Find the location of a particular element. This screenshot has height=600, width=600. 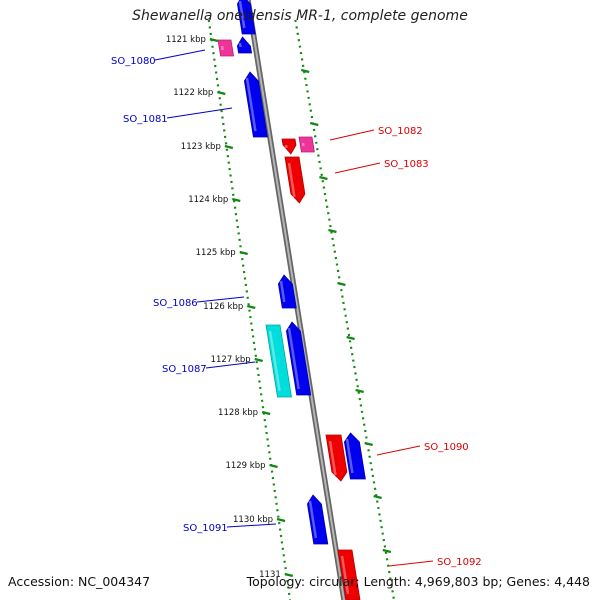

gene-so-1090-b is located at coordinates (354, 456).